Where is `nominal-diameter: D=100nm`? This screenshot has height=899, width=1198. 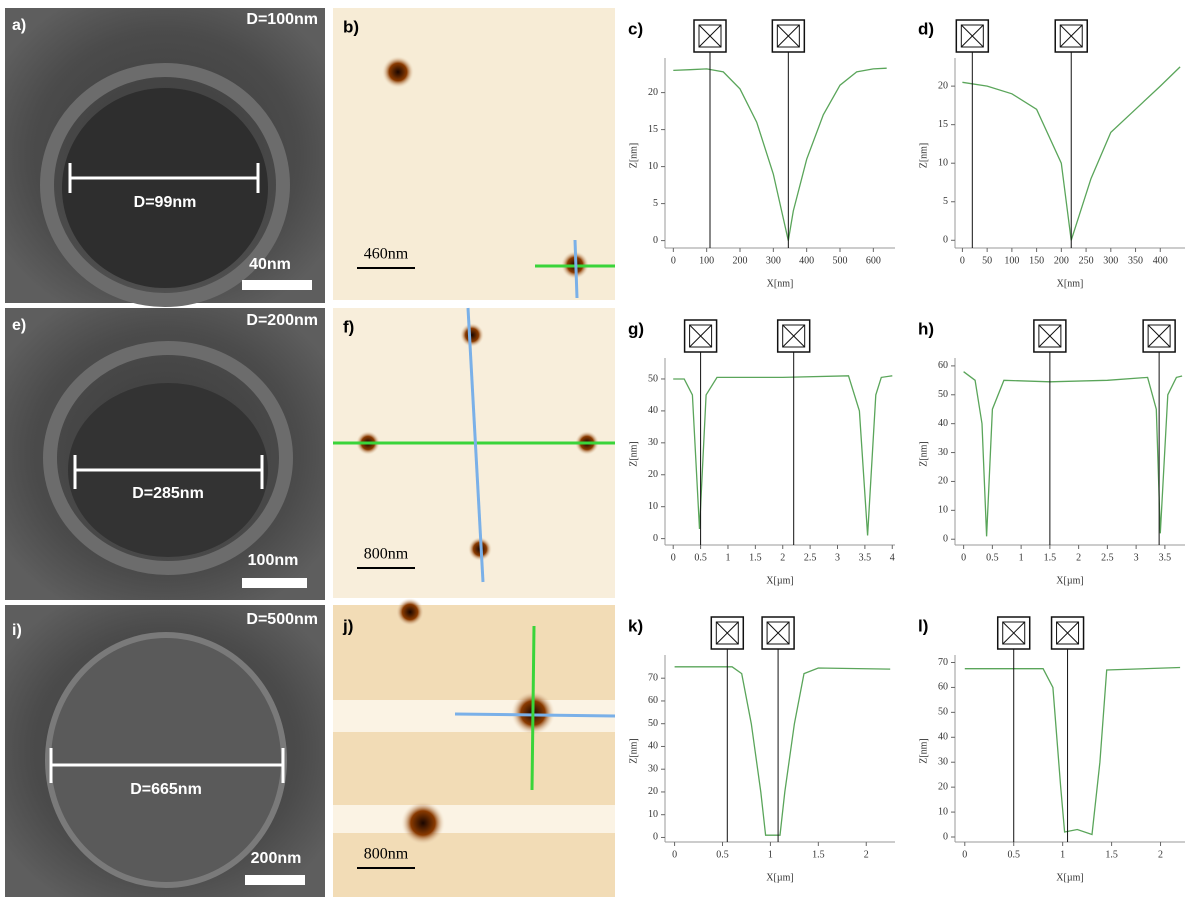 nominal-diameter: D=100nm is located at coordinates (282, 19).